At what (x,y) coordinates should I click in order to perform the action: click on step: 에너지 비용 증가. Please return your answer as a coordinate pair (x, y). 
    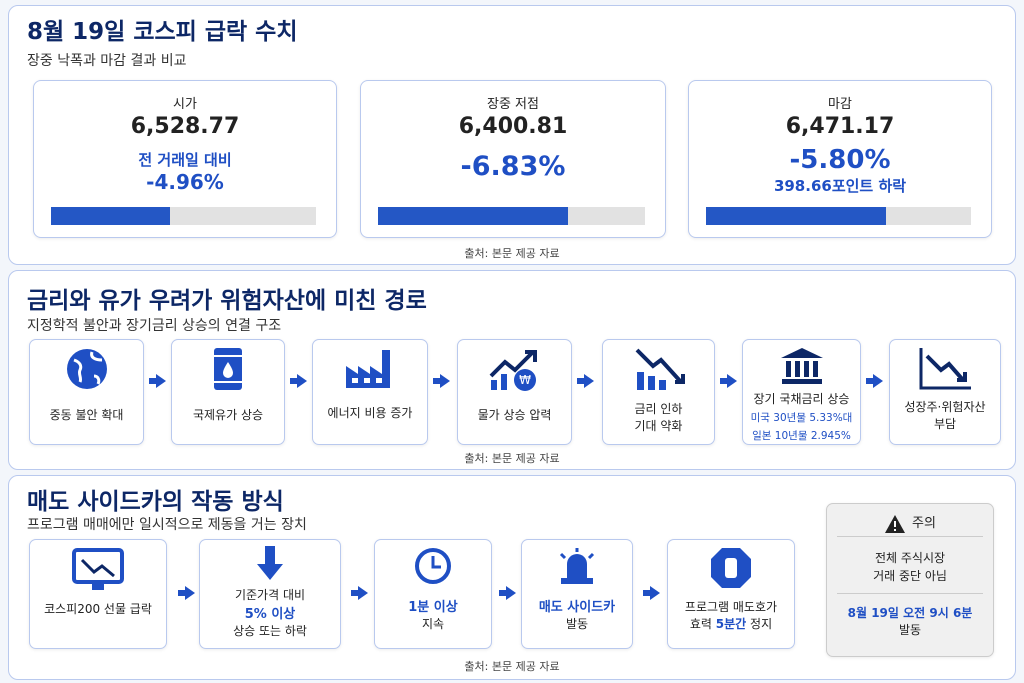
    Looking at the image, I should click on (370, 392).